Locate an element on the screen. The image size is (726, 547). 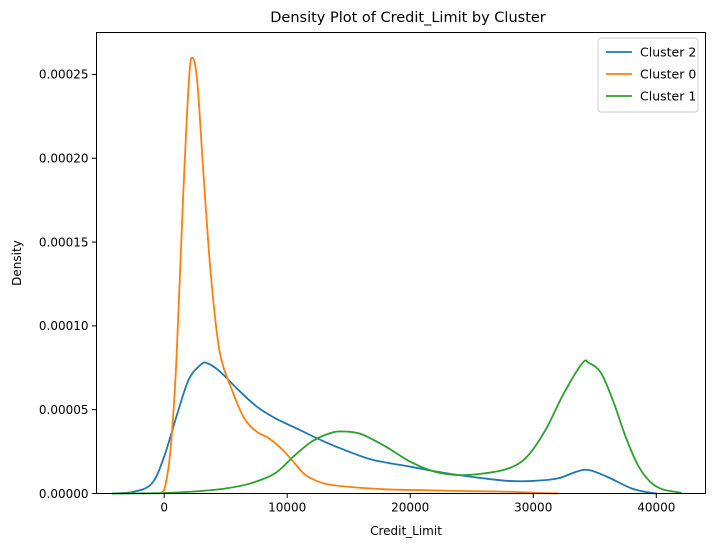
x-tick-label: 20000 is located at coordinates (410, 508).